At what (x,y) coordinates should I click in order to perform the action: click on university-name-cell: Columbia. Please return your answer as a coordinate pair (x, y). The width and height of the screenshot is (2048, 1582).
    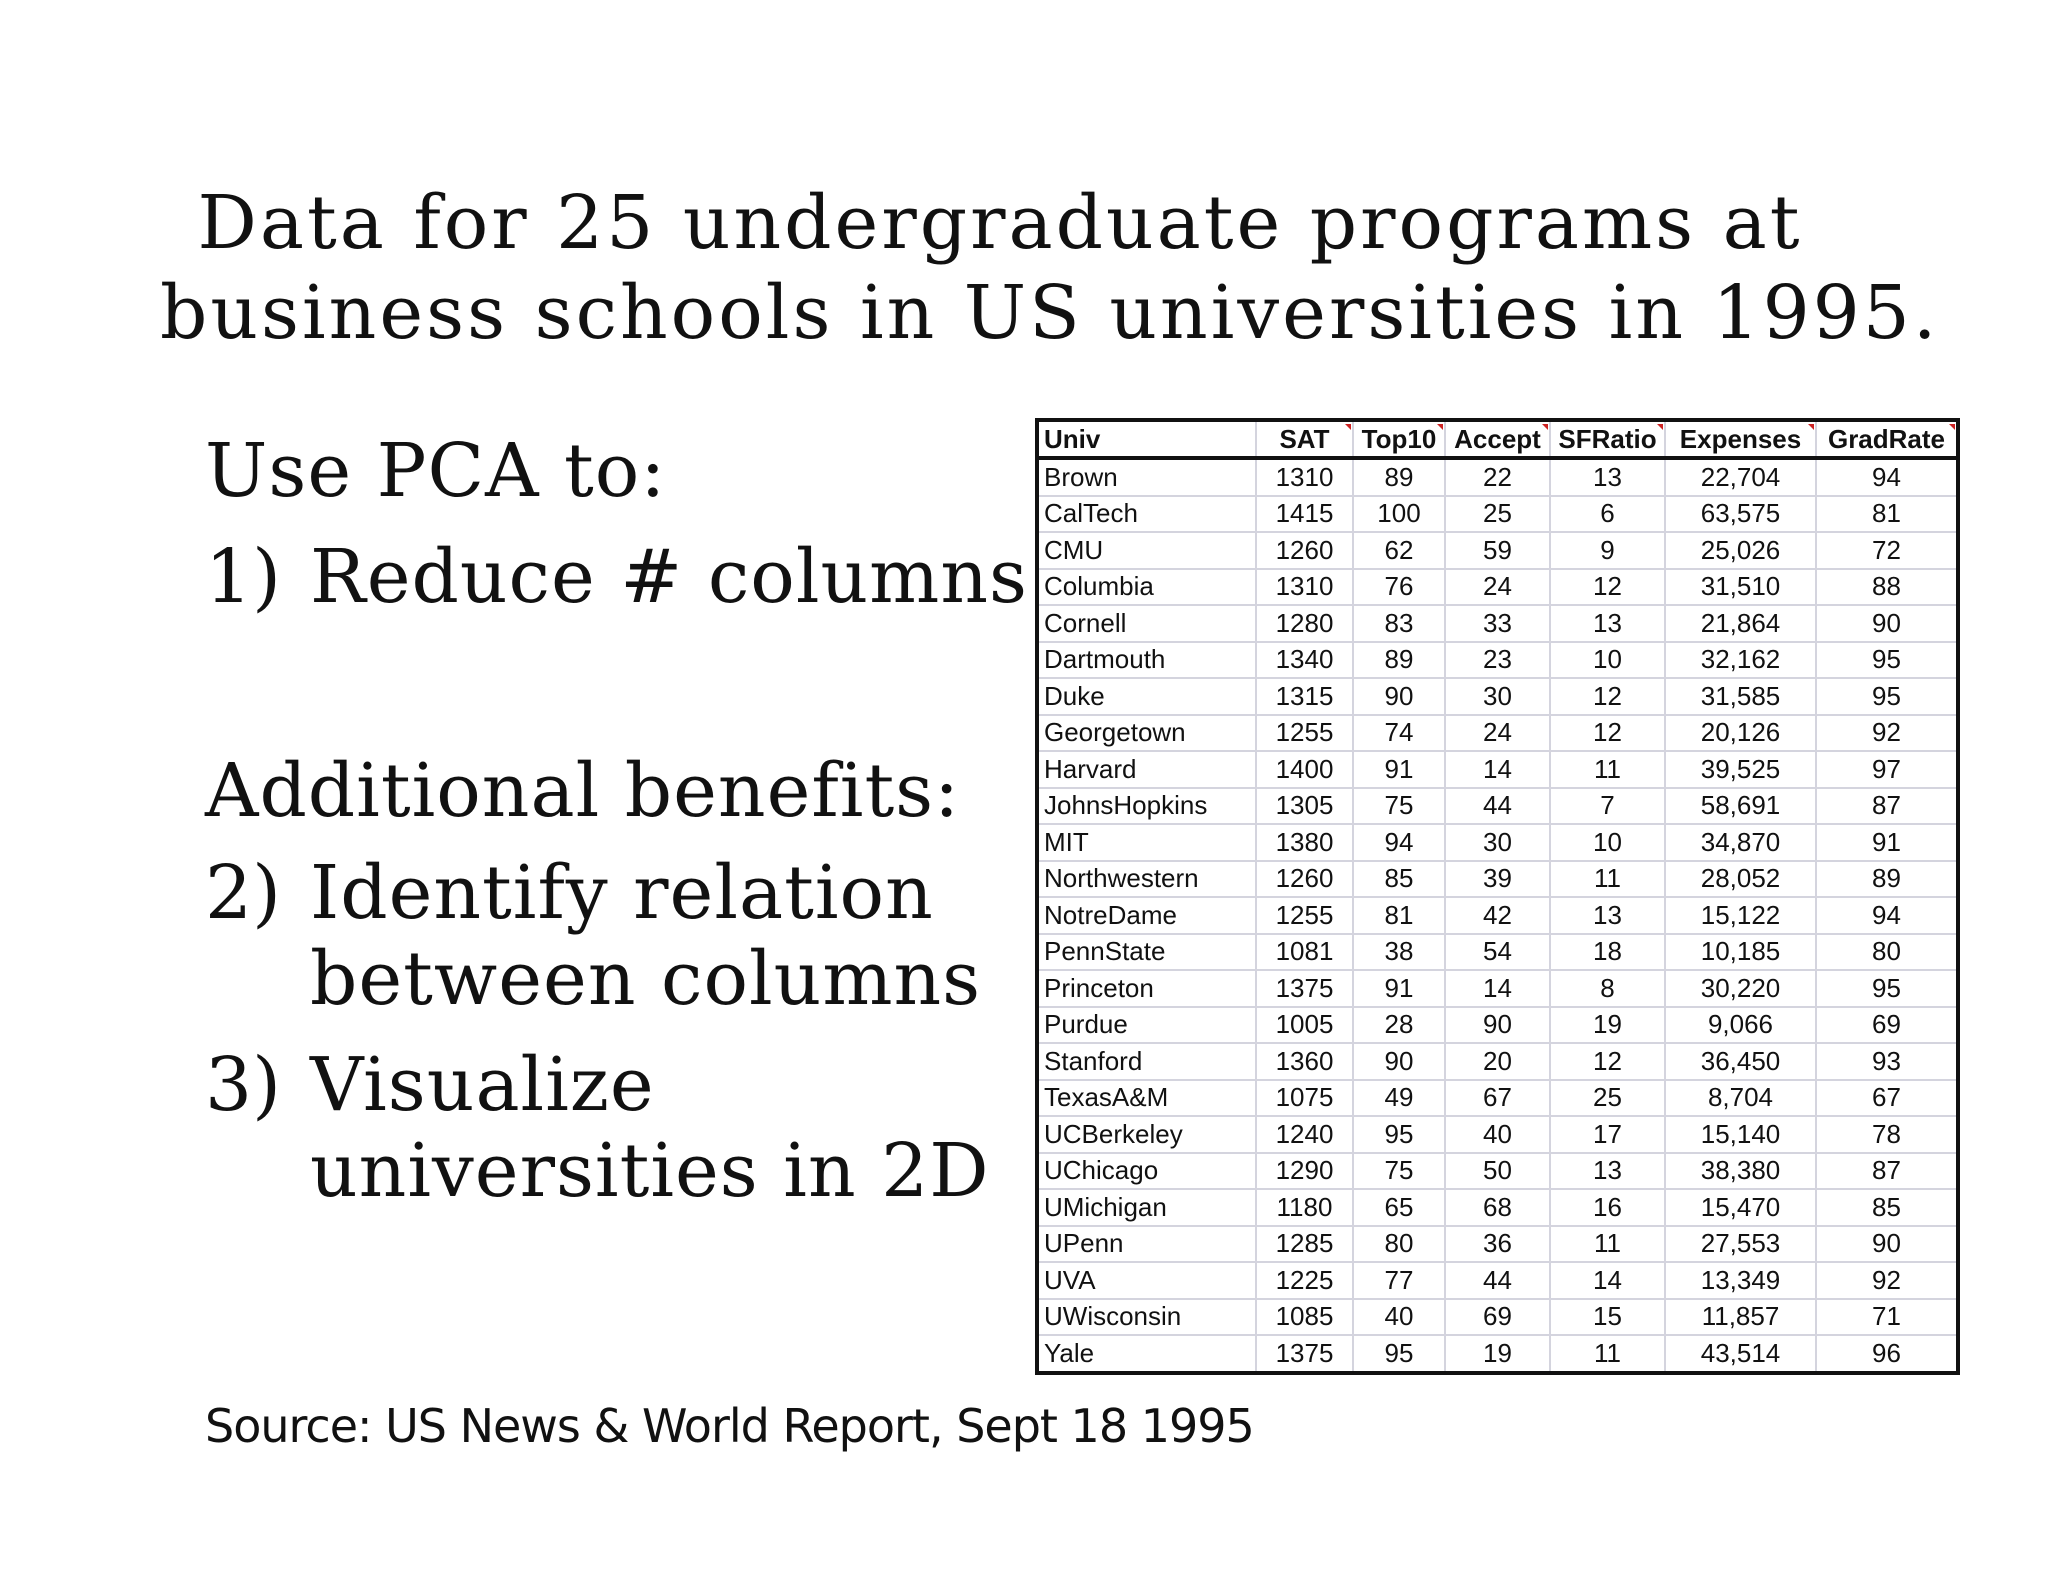
    Looking at the image, I should click on (1148, 587).